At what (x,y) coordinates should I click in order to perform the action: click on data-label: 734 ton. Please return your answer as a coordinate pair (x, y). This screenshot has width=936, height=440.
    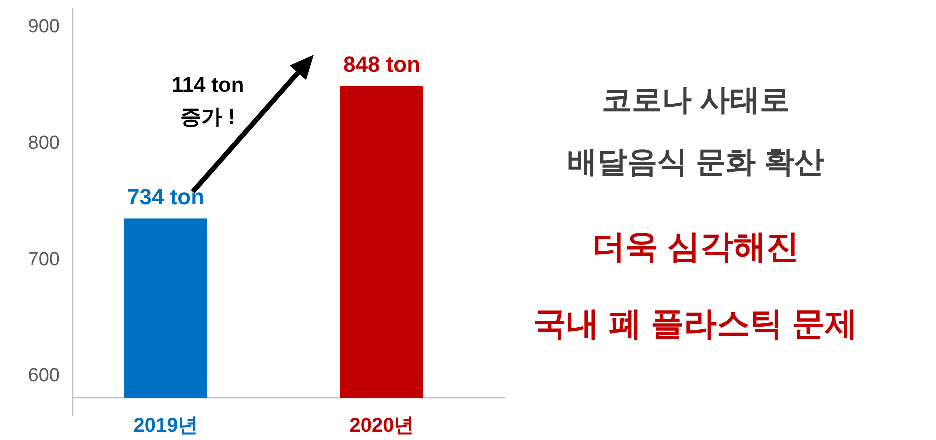
    Looking at the image, I should click on (166, 197).